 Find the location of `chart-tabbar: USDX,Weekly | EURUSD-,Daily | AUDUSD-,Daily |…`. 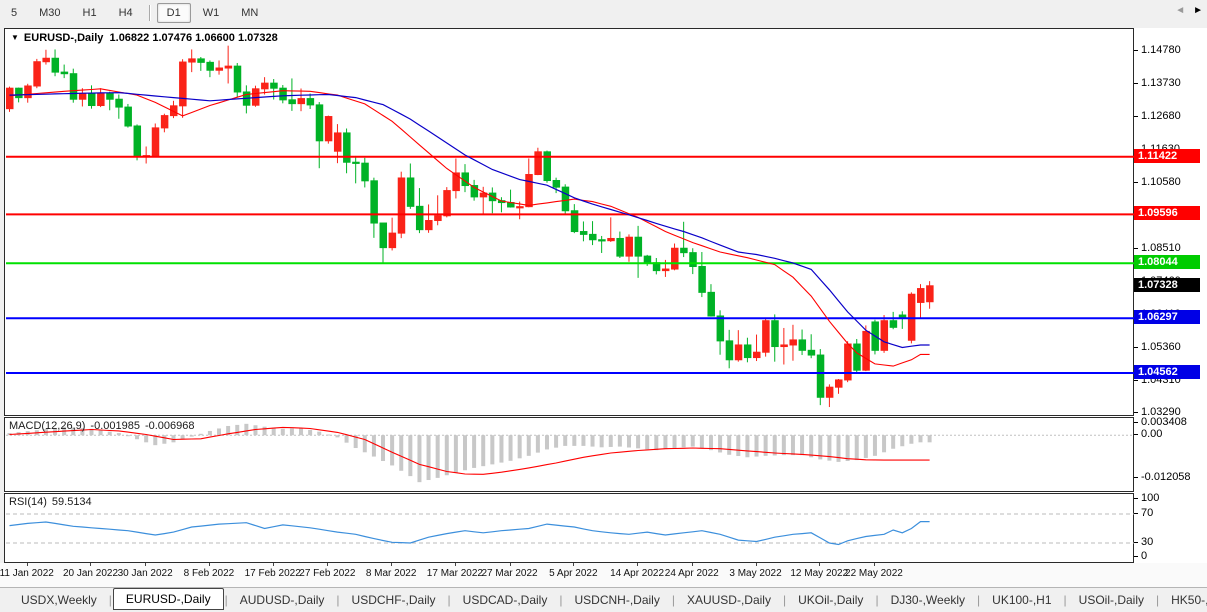

chart-tabbar: USDX,Weekly | EURUSD-,Daily | AUDUSD-,Daily |… is located at coordinates (603, 599).